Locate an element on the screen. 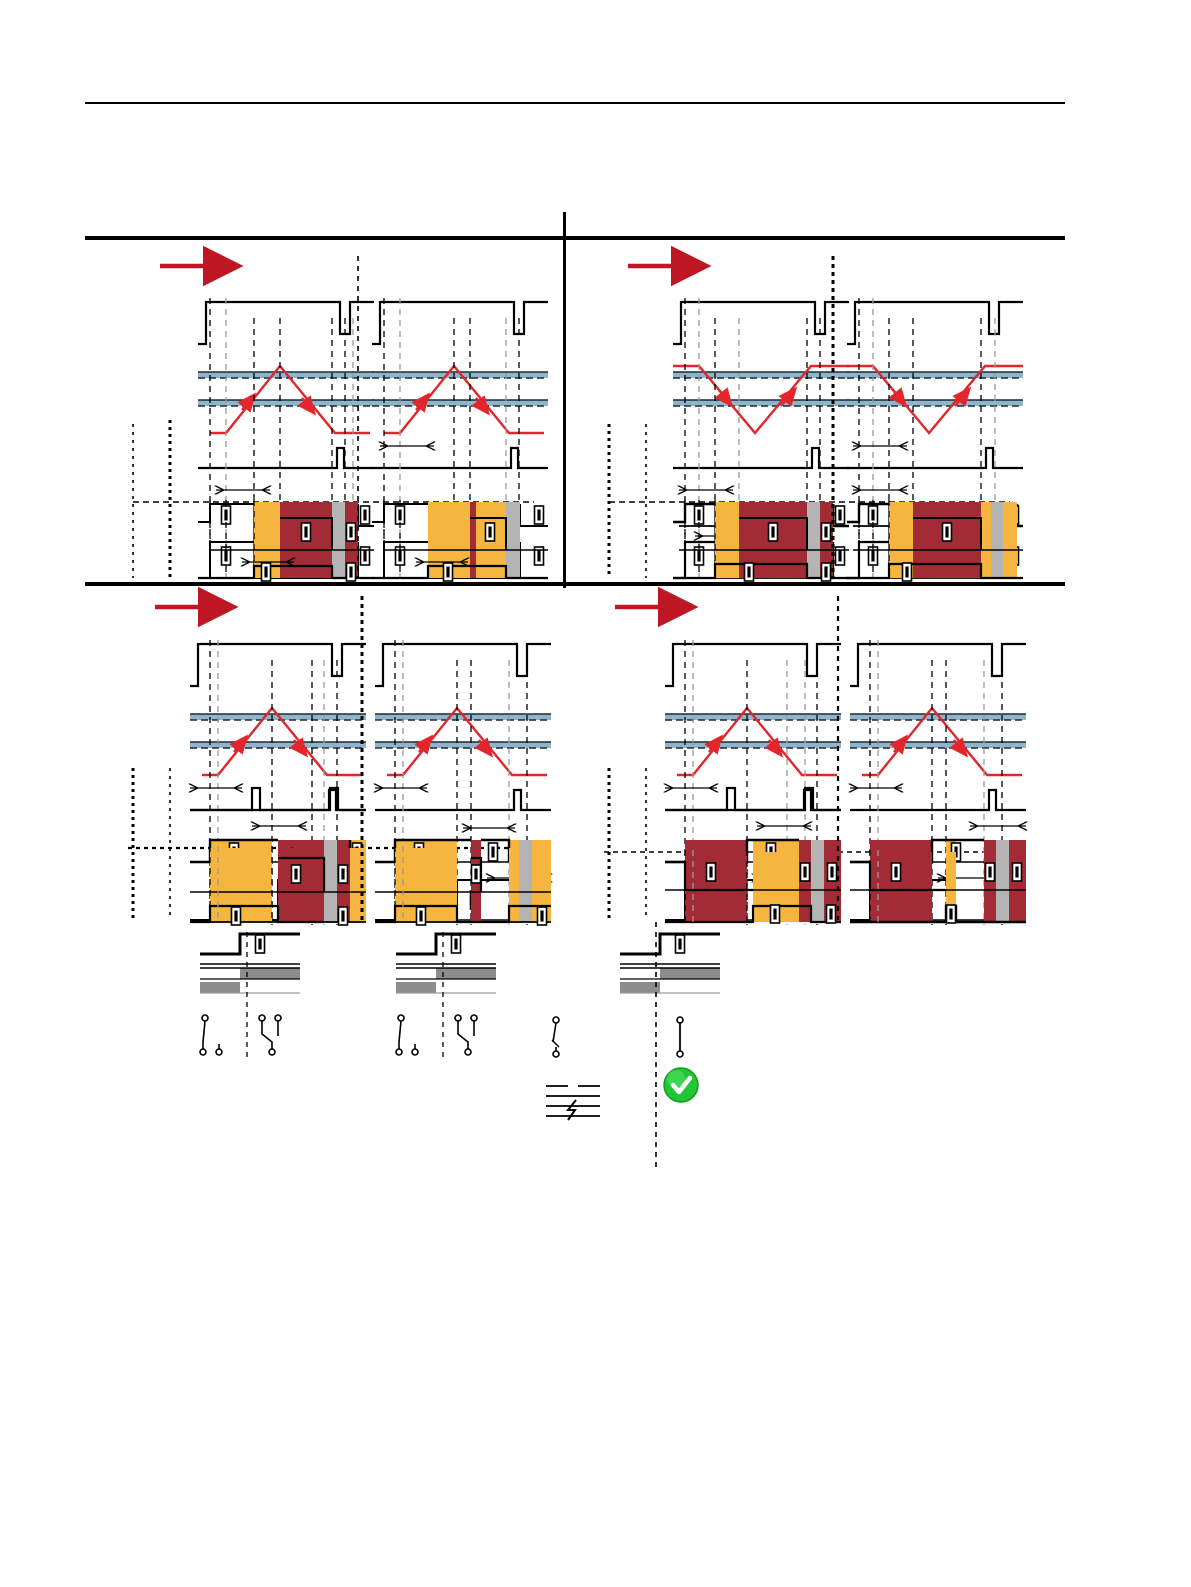 This screenshot has height=1587, width=1191. quadrant-vertical-divider is located at coordinates (564, 400).